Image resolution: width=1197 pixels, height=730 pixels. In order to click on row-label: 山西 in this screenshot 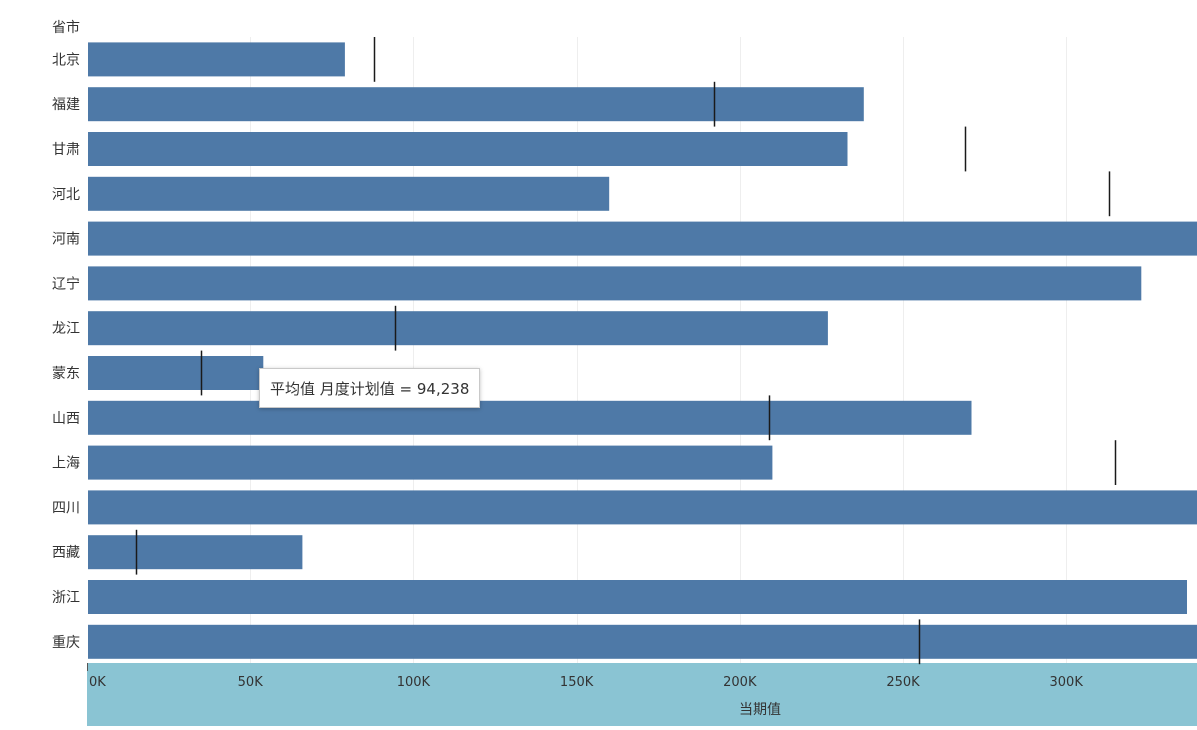, I will do `click(66, 419)`.